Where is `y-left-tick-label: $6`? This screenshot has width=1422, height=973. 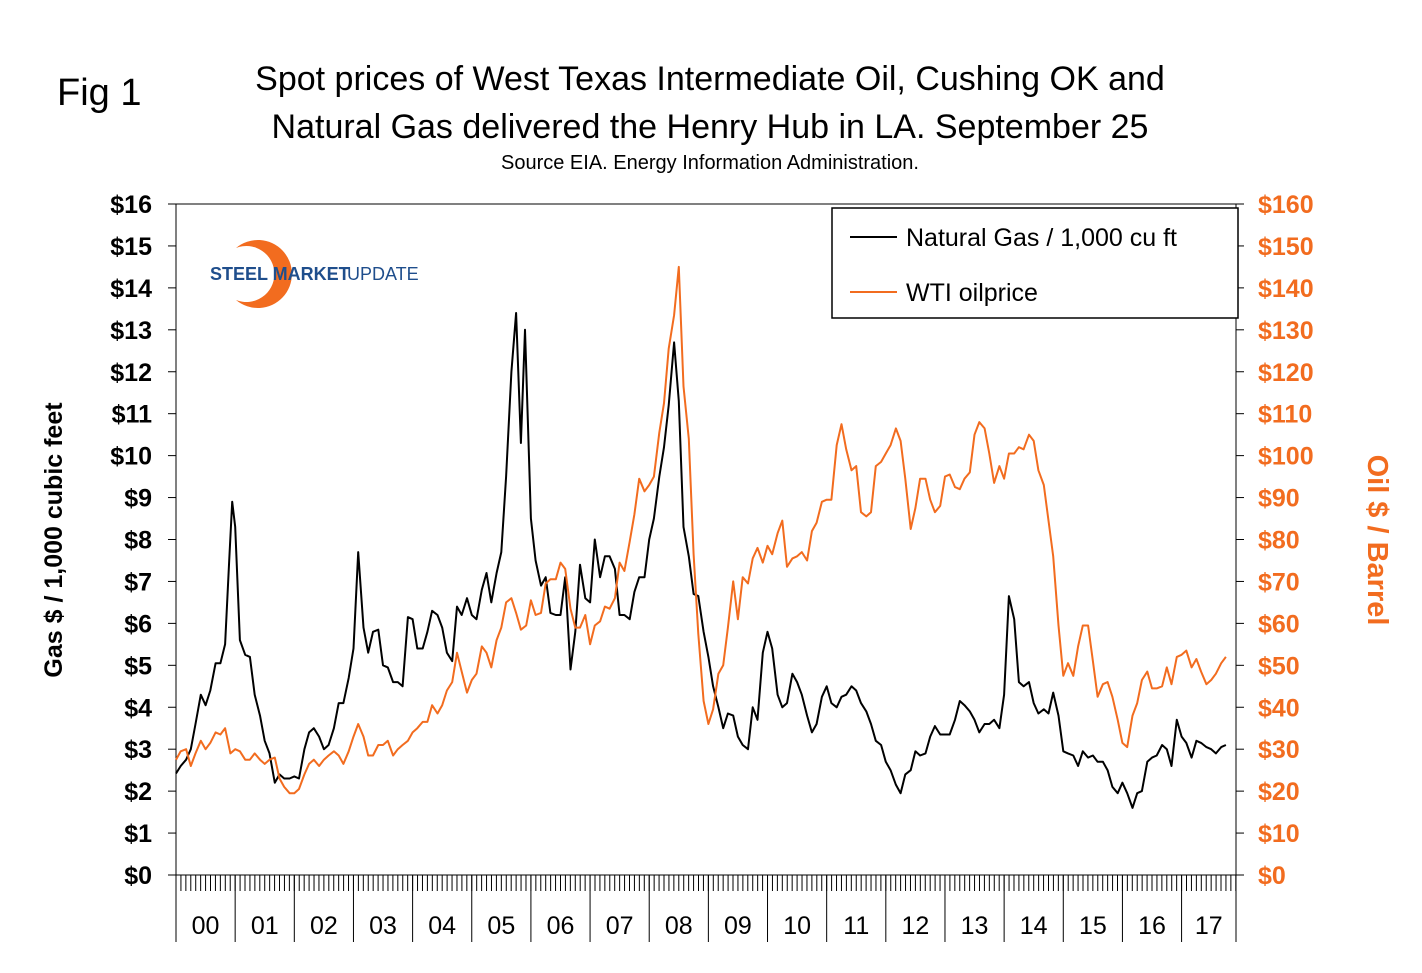 y-left-tick-label: $6 is located at coordinates (138, 624).